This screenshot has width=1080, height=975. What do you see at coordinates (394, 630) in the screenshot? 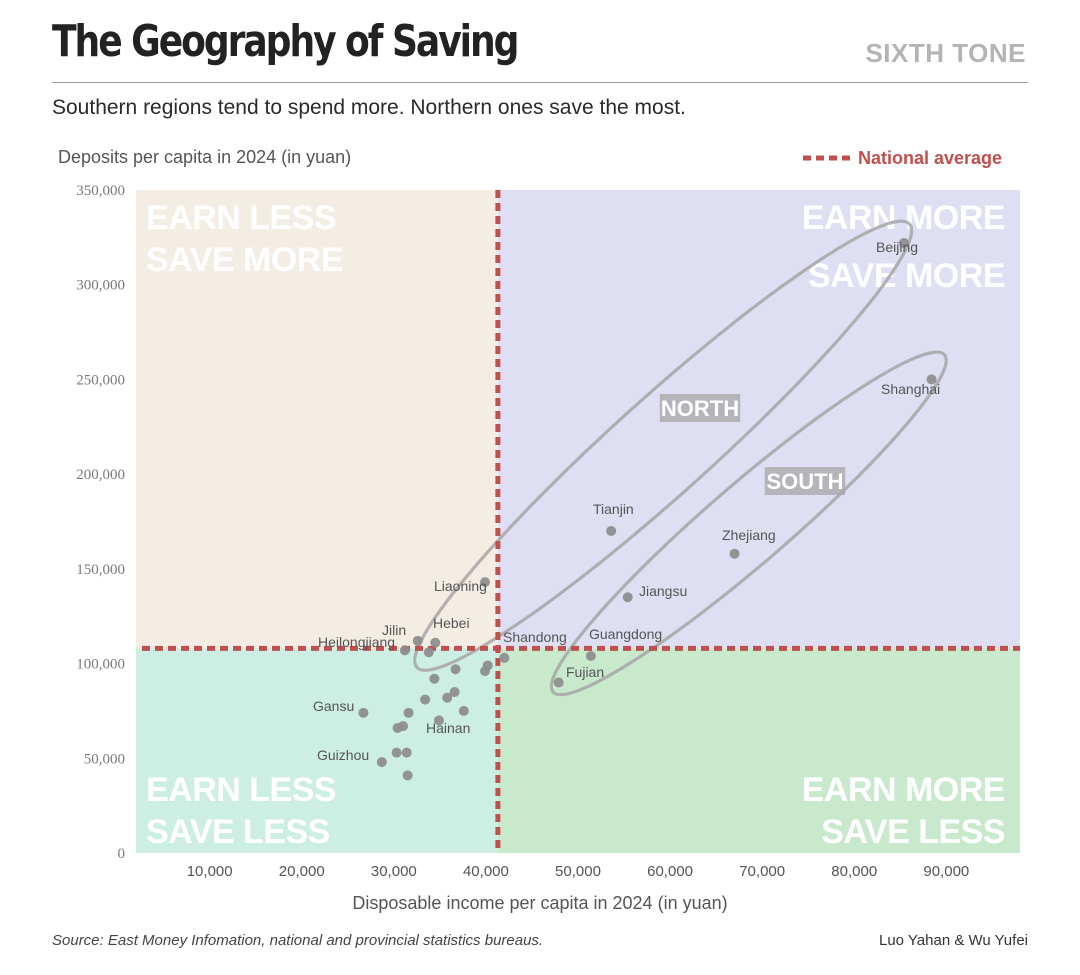
I see `point-label-jilin: Jilin` at bounding box center [394, 630].